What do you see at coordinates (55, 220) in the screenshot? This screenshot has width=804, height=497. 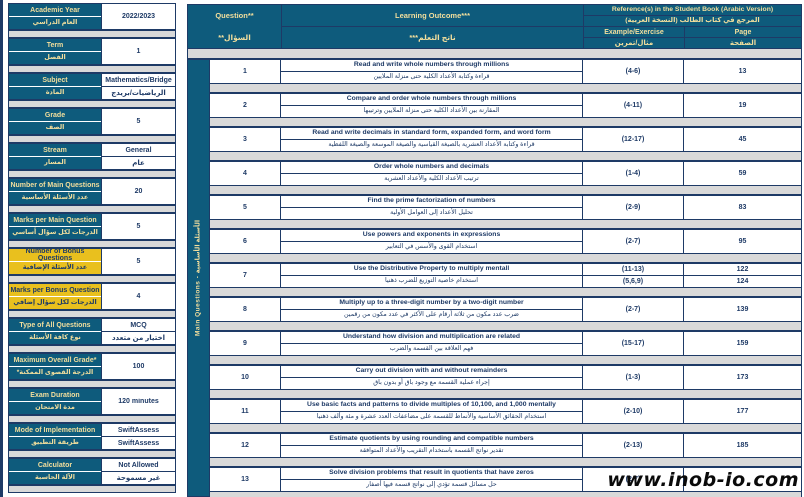 I see `field-label-en: Marks per Main Question` at bounding box center [55, 220].